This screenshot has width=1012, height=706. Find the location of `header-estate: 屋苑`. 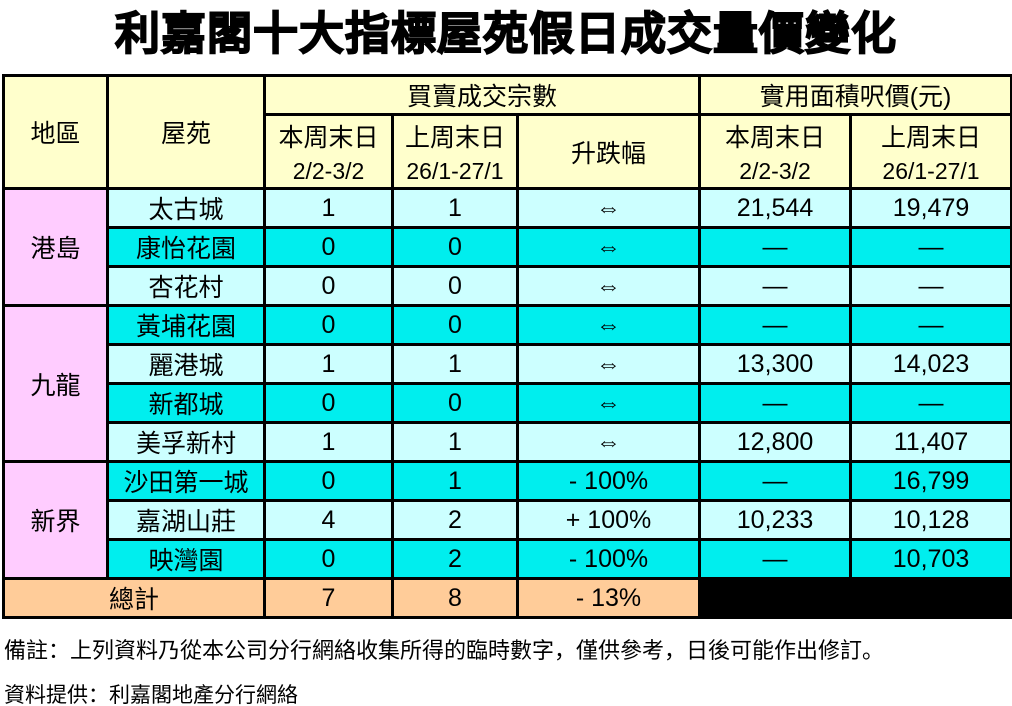

header-estate: 屋苑 is located at coordinates (186, 132).